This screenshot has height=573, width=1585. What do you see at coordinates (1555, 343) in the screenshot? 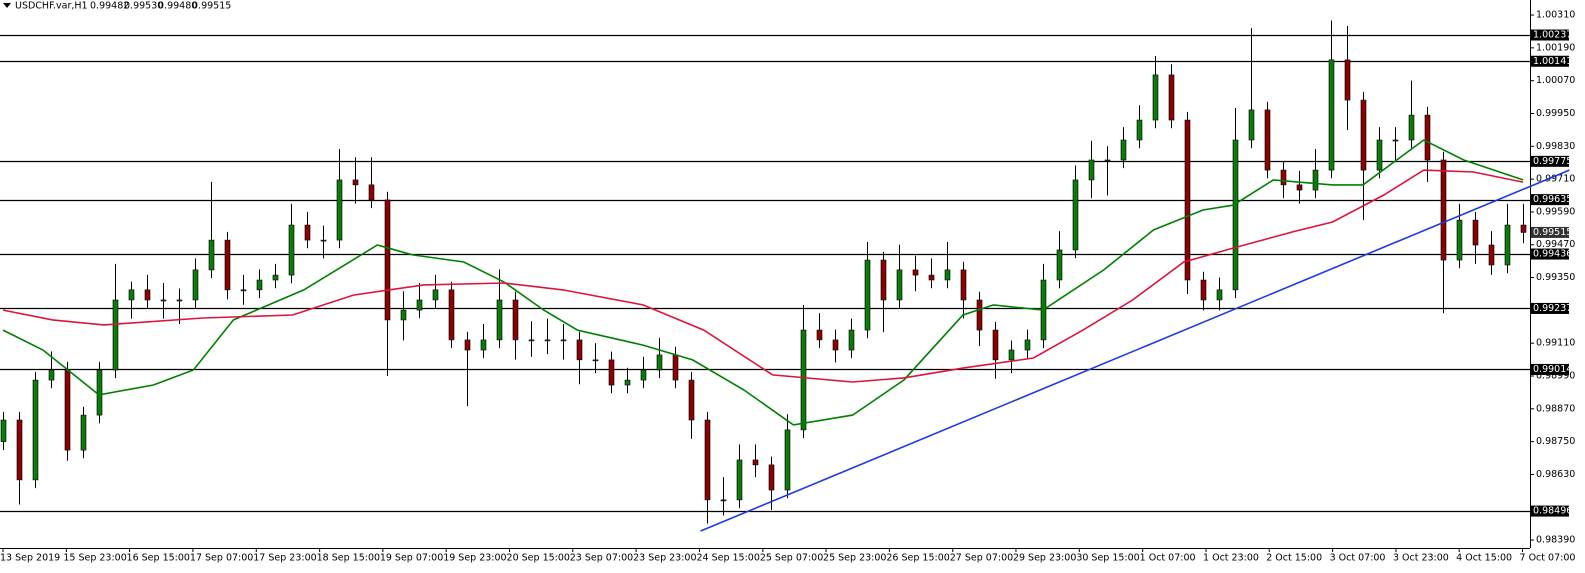
I see `y-tick-label: 0.99110` at bounding box center [1555, 343].